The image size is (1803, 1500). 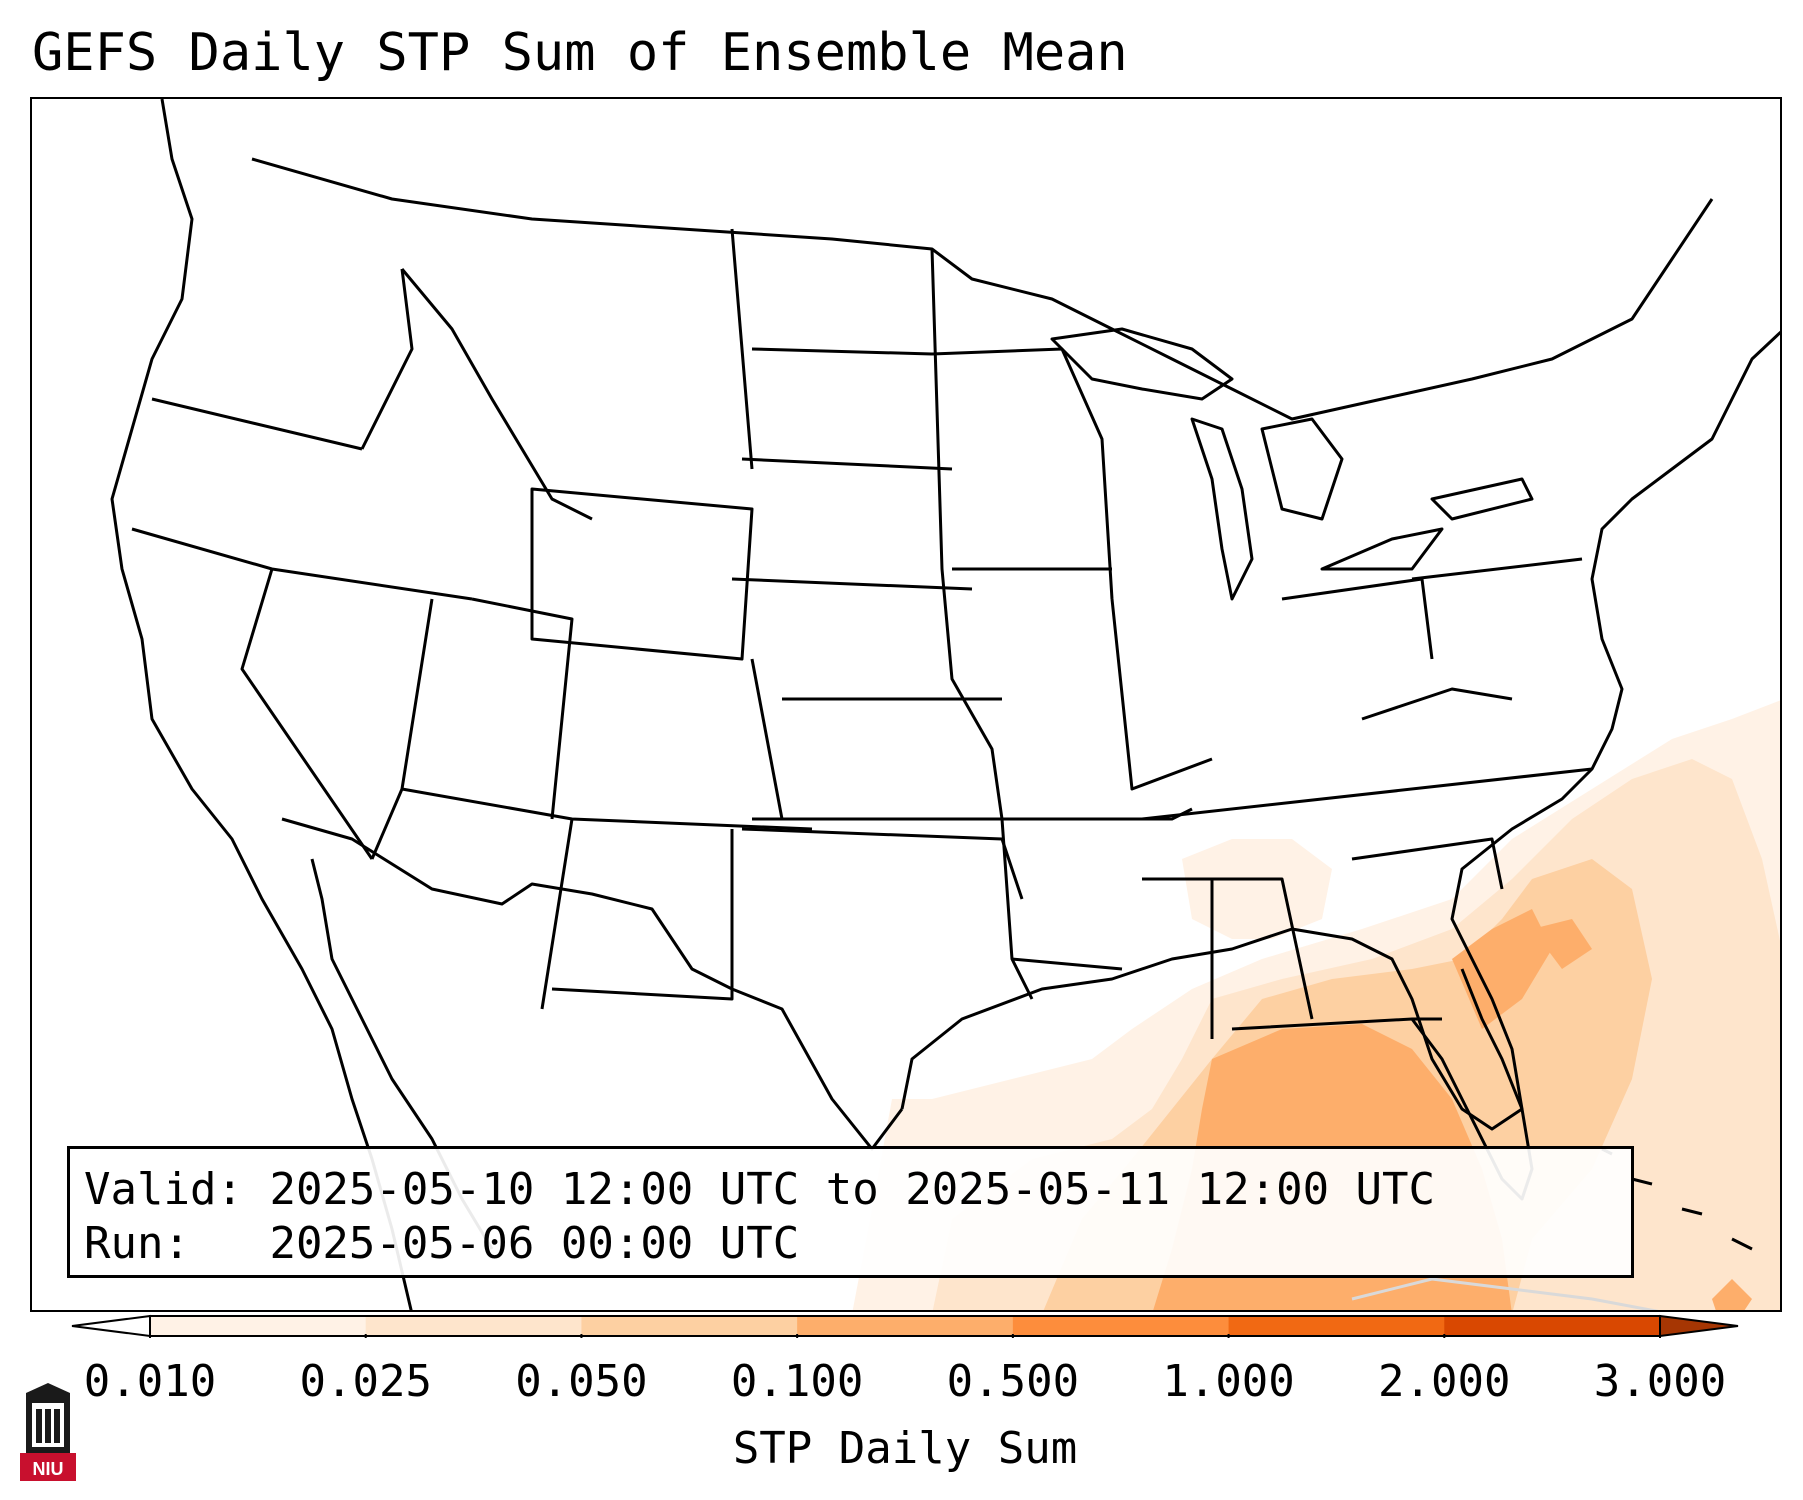 What do you see at coordinates (1222, 509) in the screenshot?
I see `lake-michigan` at bounding box center [1222, 509].